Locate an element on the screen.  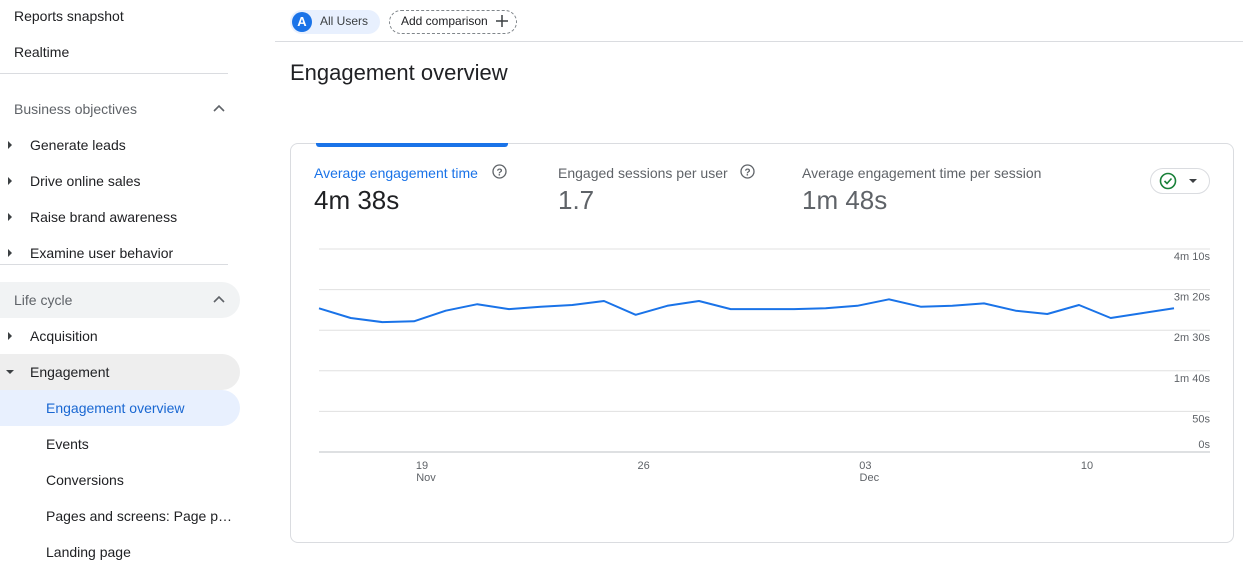
y-tick-label: 50s is located at coordinates (1201, 419).